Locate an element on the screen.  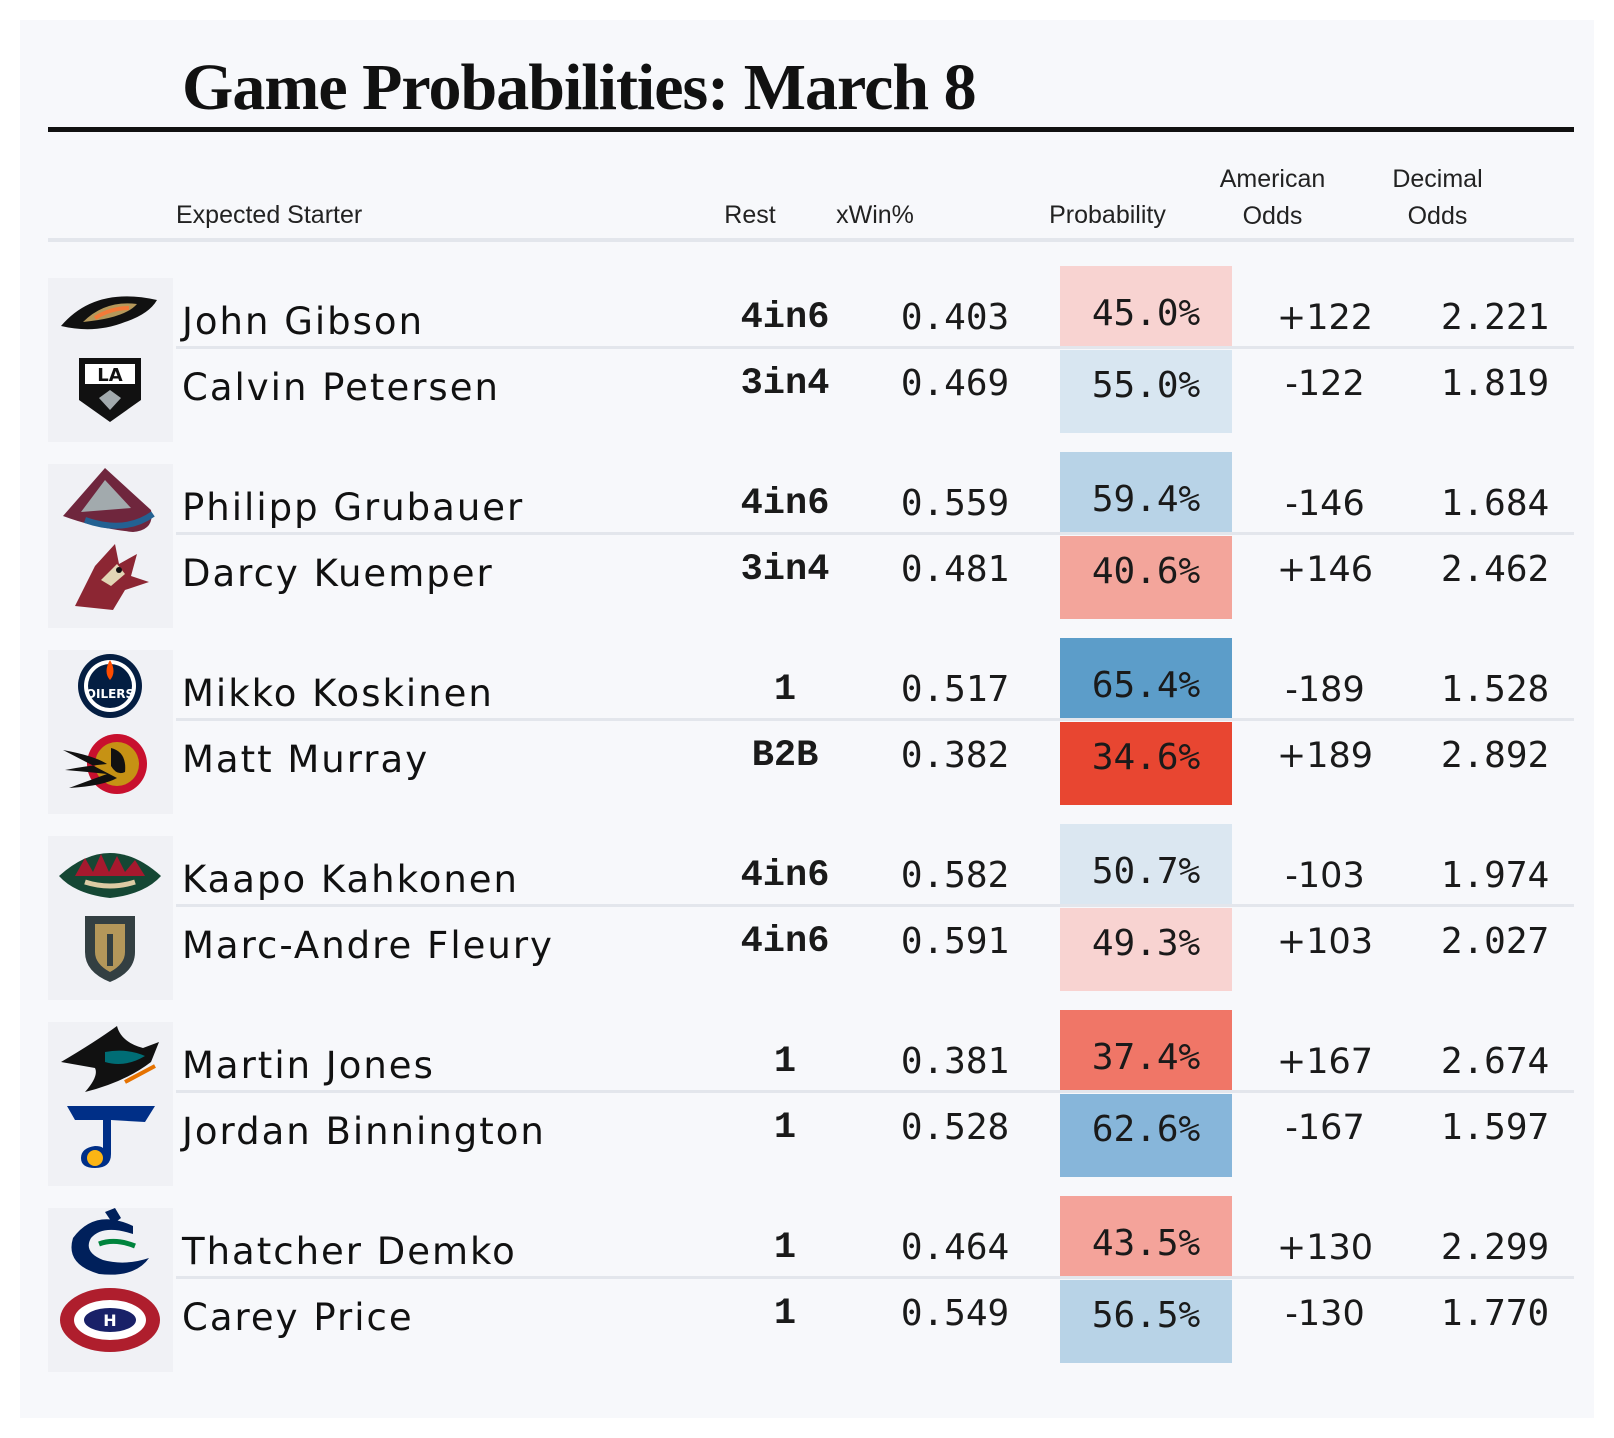
probability-value: 65.4% is located at coordinates (1146, 685).